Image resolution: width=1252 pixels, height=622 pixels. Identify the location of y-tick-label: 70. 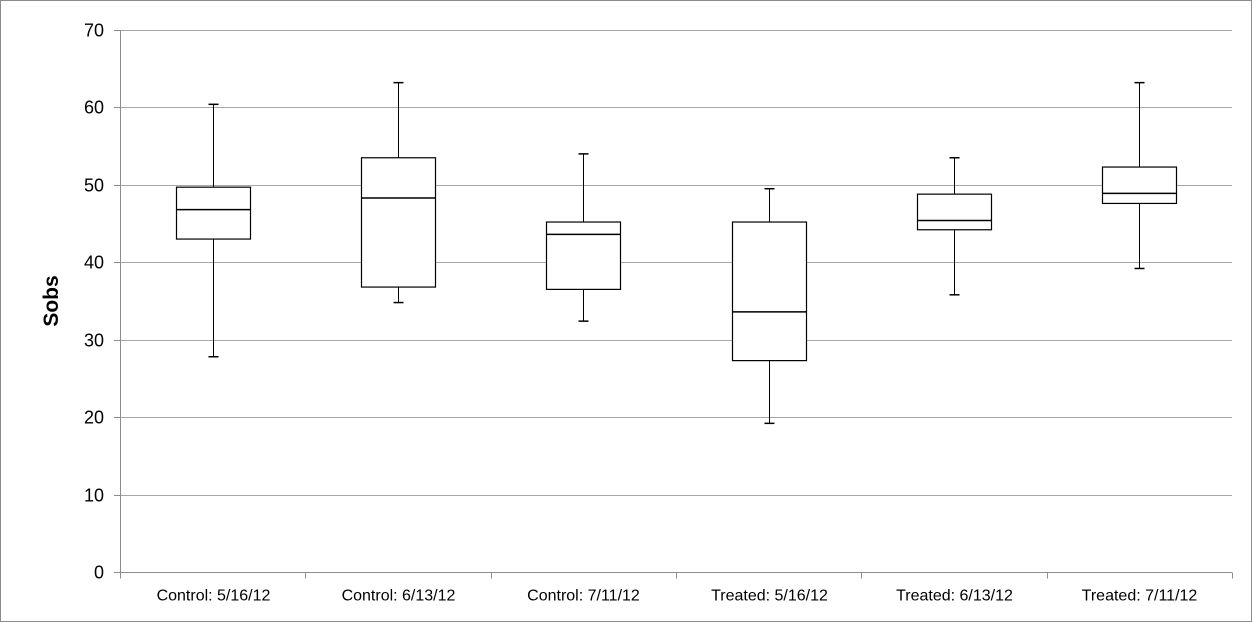
(94, 31).